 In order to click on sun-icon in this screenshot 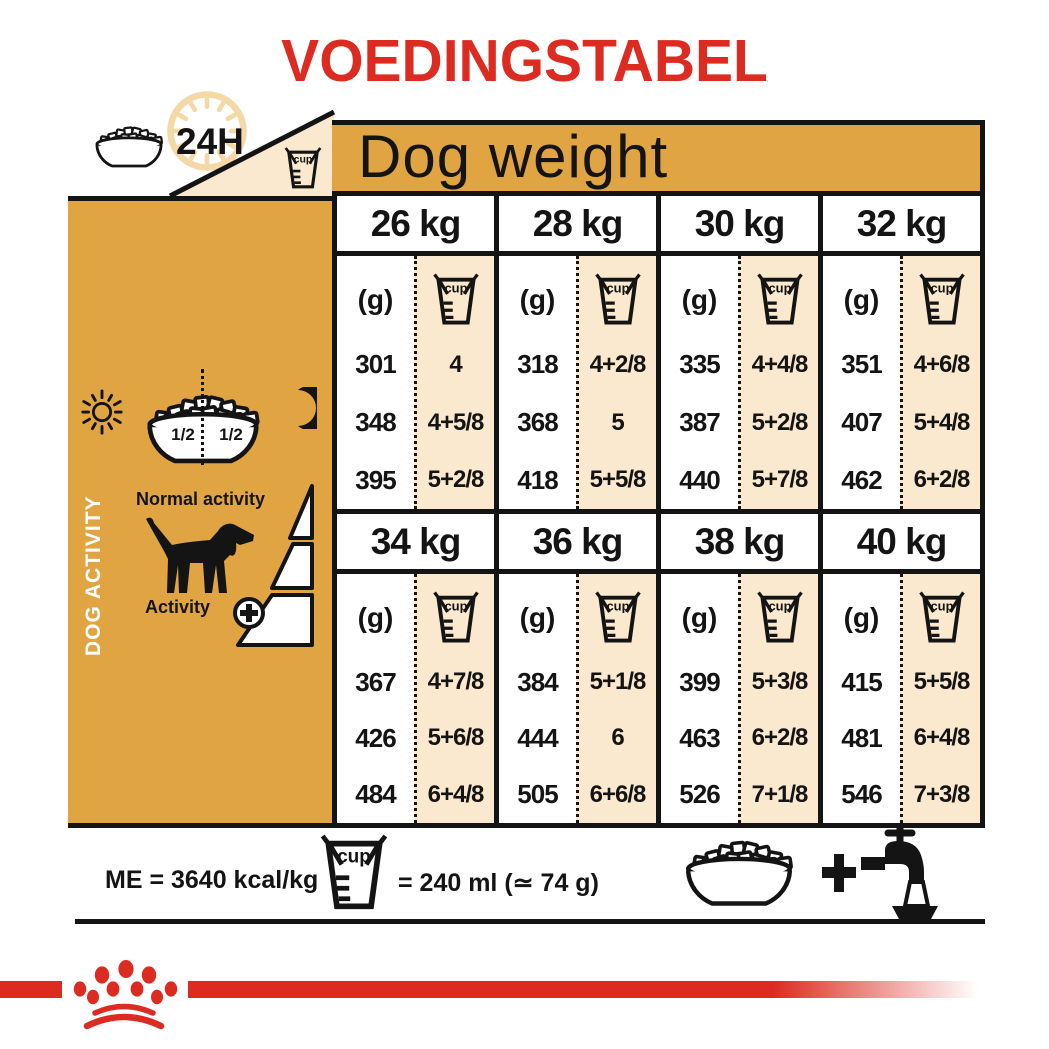, I will do `click(102, 412)`.